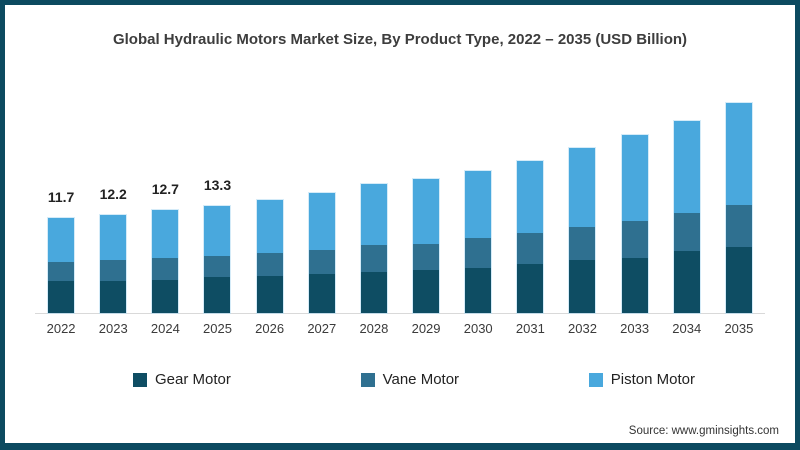 This screenshot has width=800, height=450. I want to click on bar-column: 12.7, so click(165, 247).